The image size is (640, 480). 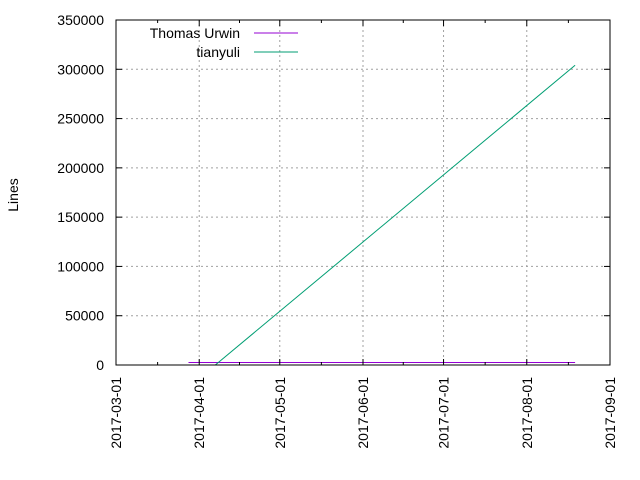 I want to click on x-tick-label: 2017-06-01, so click(x=363, y=413).